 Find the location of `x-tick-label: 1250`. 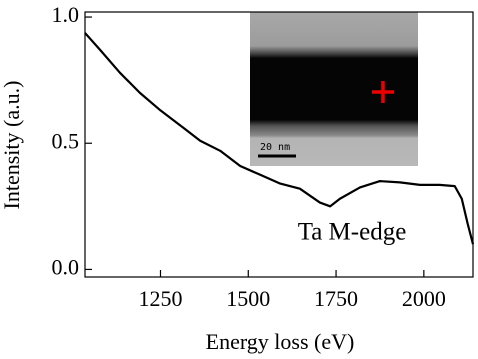

x-tick-label: 1250 is located at coordinates (160, 298).